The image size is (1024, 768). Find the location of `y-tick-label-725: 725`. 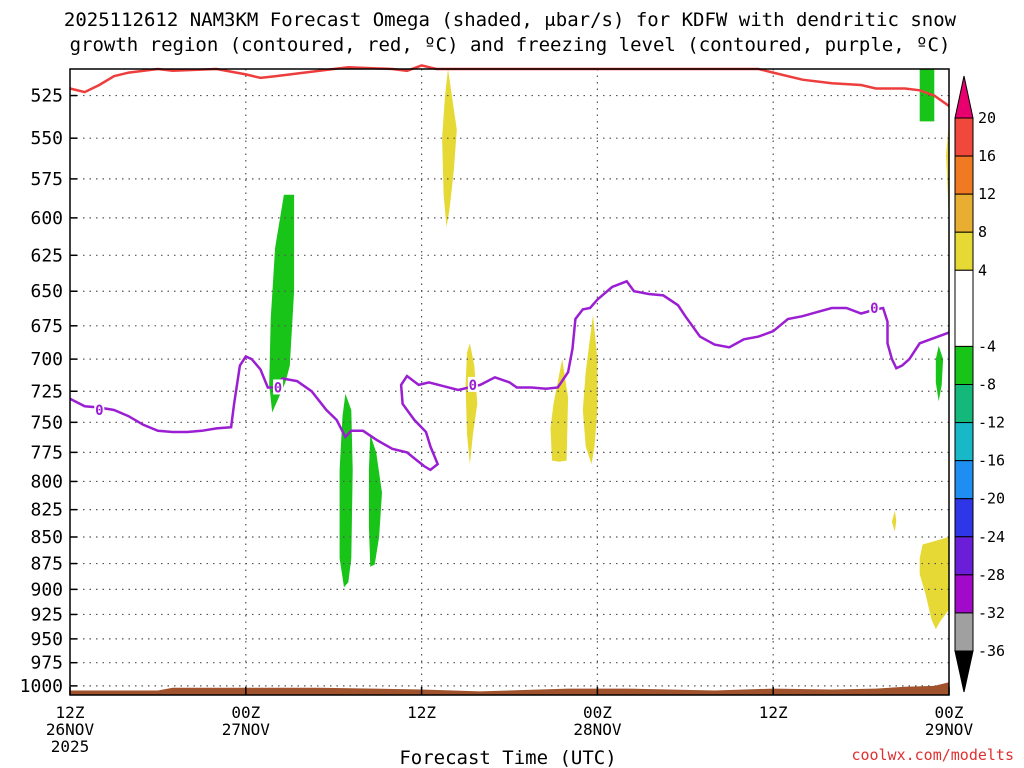

y-tick-label-725: 725 is located at coordinates (46, 391).